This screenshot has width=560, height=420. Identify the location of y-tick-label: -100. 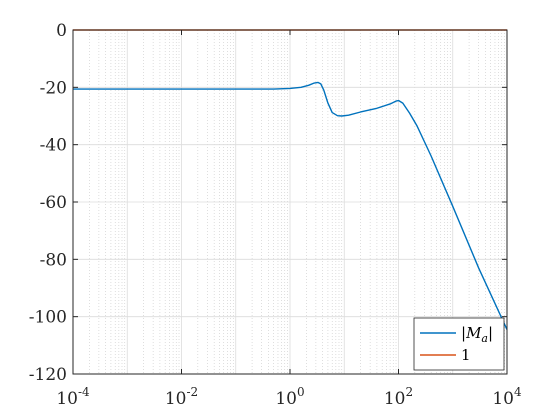
(48, 318).